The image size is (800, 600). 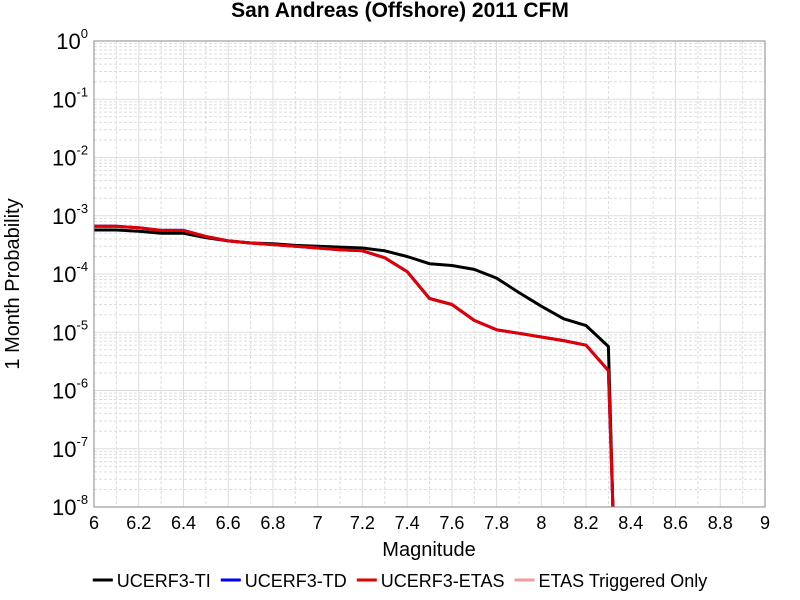 What do you see at coordinates (228, 523) in the screenshot?
I see `x-tick-label: 6.6` at bounding box center [228, 523].